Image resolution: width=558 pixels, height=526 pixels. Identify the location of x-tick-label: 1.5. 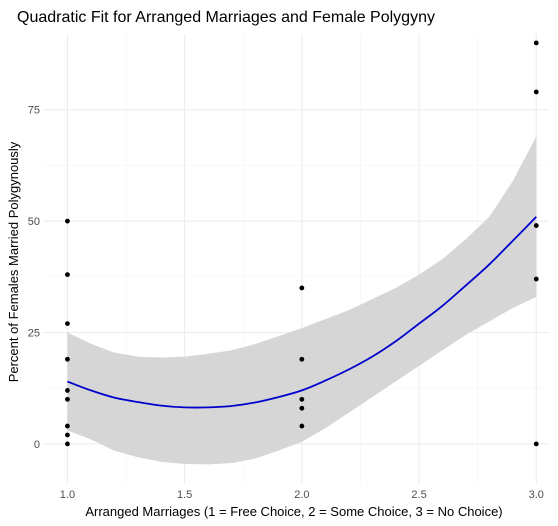
(184, 495).